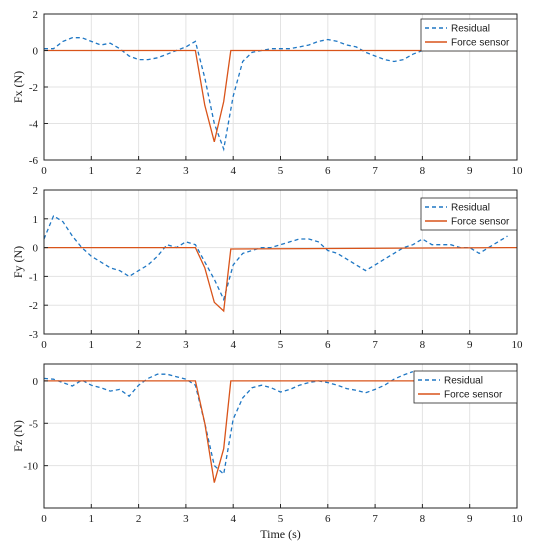 Image resolution: width=535 pixels, height=550 pixels. Describe the element at coordinates (18, 87) in the screenshot. I see `y-axis-label: Fx (N)` at that location.